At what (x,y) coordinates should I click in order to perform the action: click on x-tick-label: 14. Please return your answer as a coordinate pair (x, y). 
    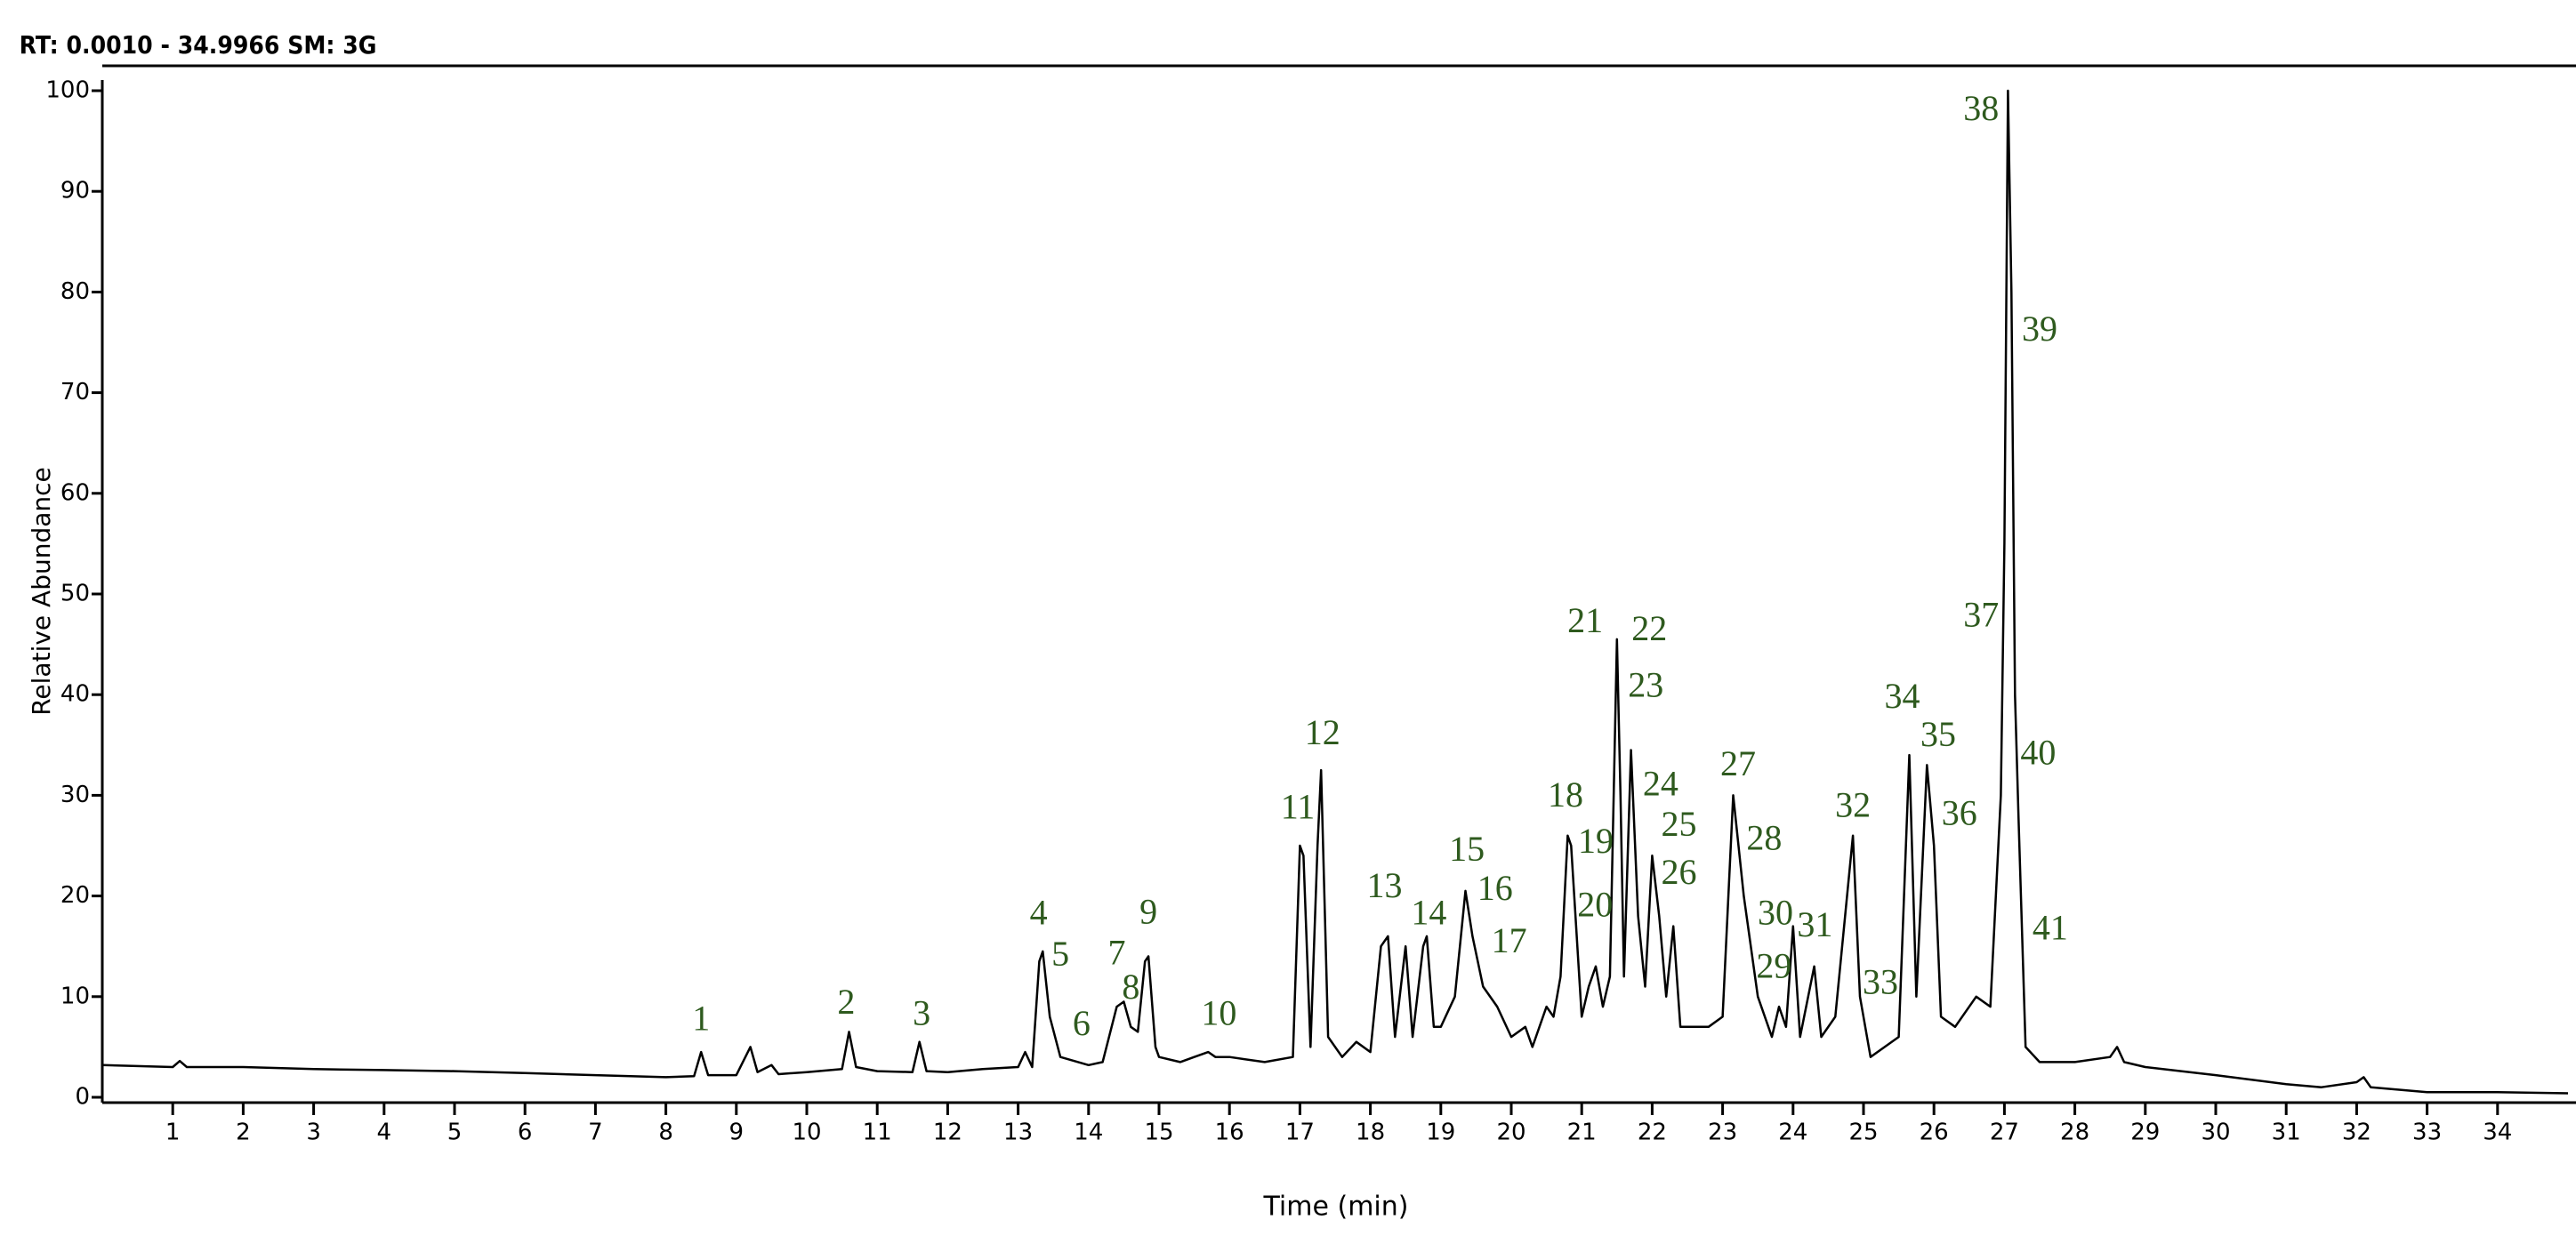
    Looking at the image, I should click on (1088, 1133).